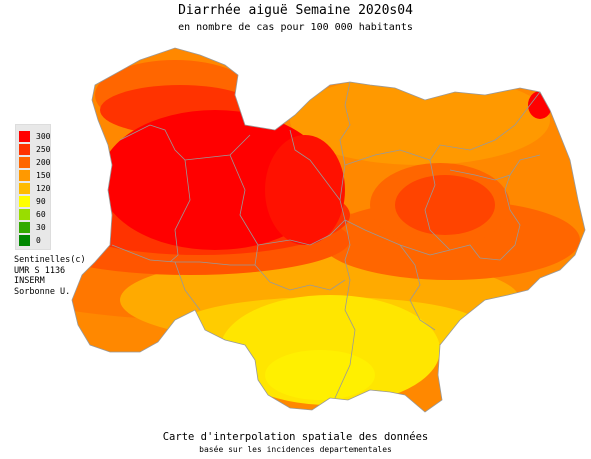 The height and width of the screenshot is (459, 591). I want to click on credit-line: Sorbonne U., so click(42, 291).